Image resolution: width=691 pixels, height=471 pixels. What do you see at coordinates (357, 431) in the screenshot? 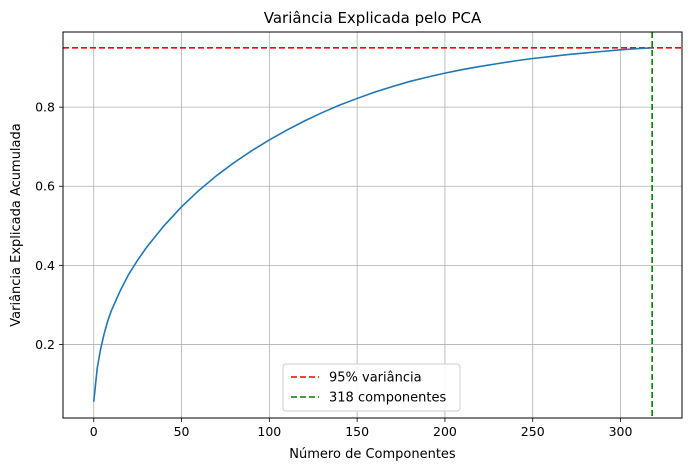
I see `x-tick-label: 150` at bounding box center [357, 431].